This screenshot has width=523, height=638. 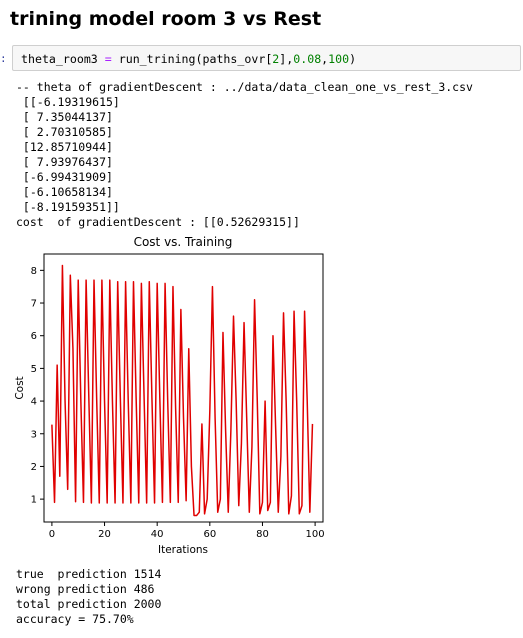 What do you see at coordinates (325, 59) in the screenshot?
I see `code-comma: ,` at bounding box center [325, 59].